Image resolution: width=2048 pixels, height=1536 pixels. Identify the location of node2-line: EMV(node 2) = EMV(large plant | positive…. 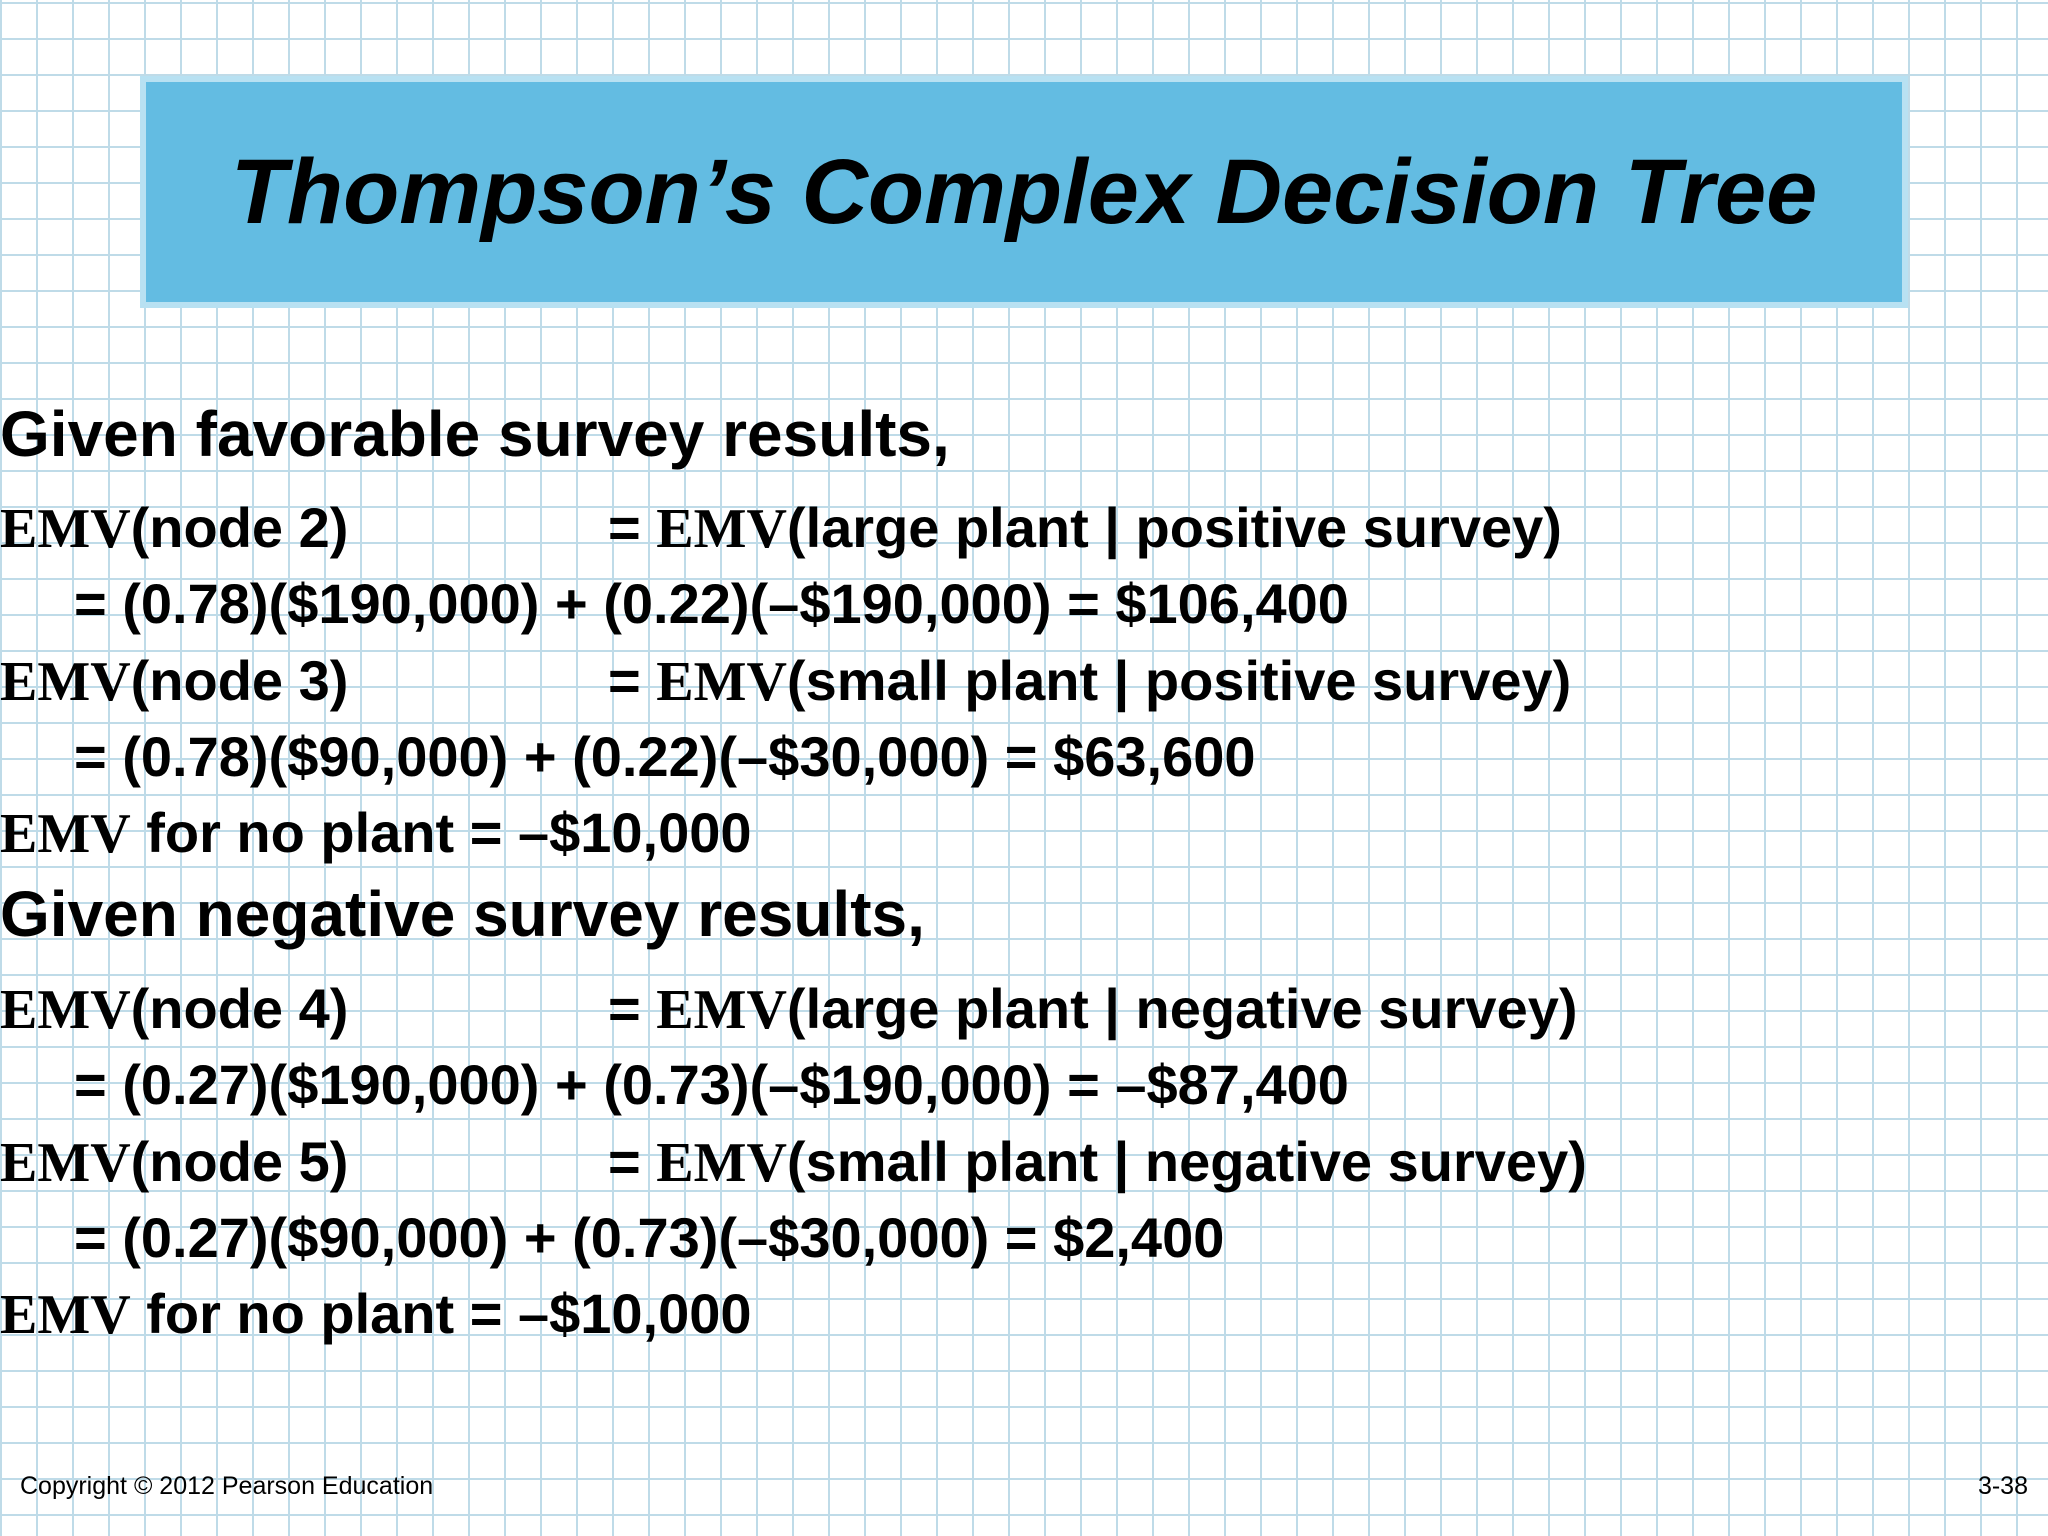
(781, 529).